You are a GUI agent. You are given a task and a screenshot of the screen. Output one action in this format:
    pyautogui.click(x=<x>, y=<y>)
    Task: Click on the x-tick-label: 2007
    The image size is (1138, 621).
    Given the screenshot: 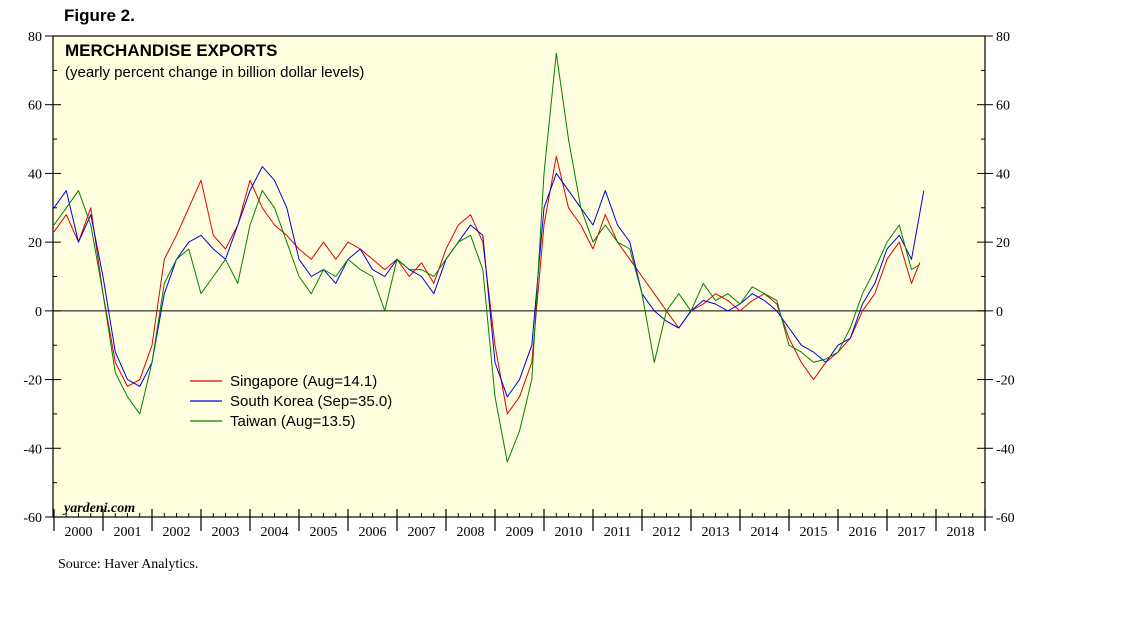 What is the action you would take?
    pyautogui.click(x=422, y=532)
    